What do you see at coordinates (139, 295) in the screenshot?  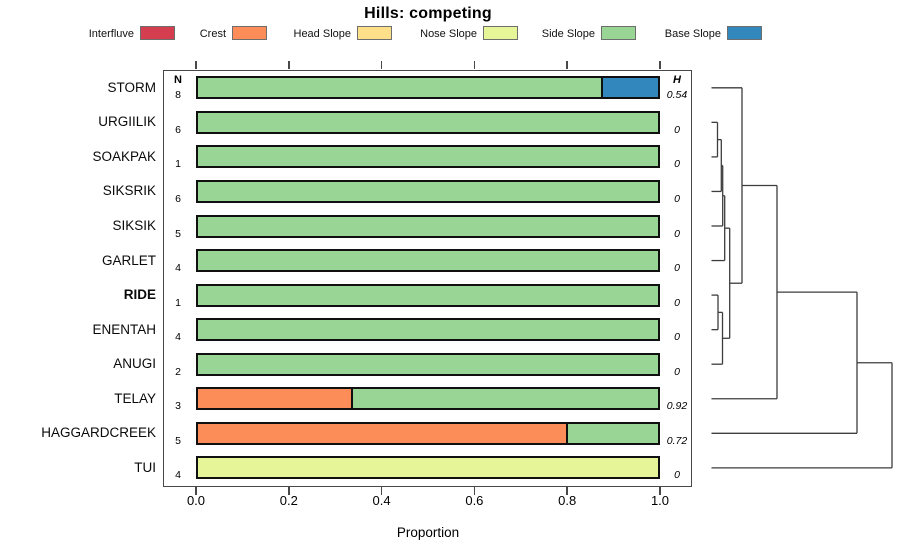 I see `row-label-ride: RIDE` at bounding box center [139, 295].